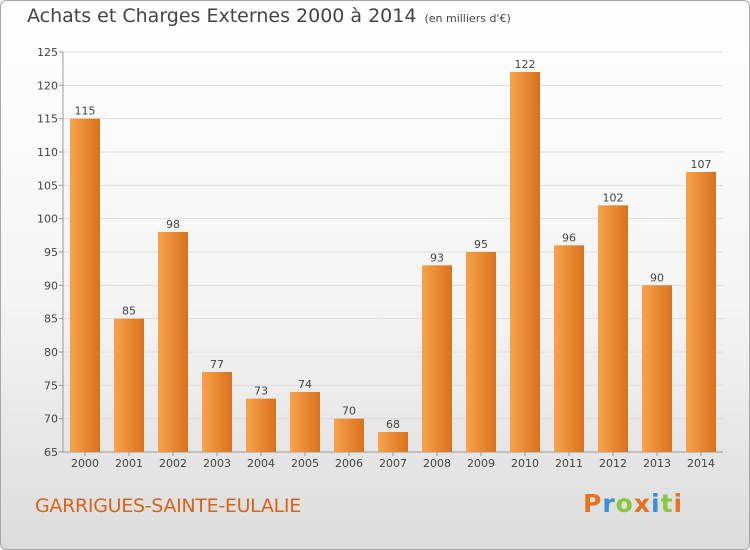 This screenshot has width=750, height=550. What do you see at coordinates (657, 277) in the screenshot?
I see `bar-value-label: 90` at bounding box center [657, 277].